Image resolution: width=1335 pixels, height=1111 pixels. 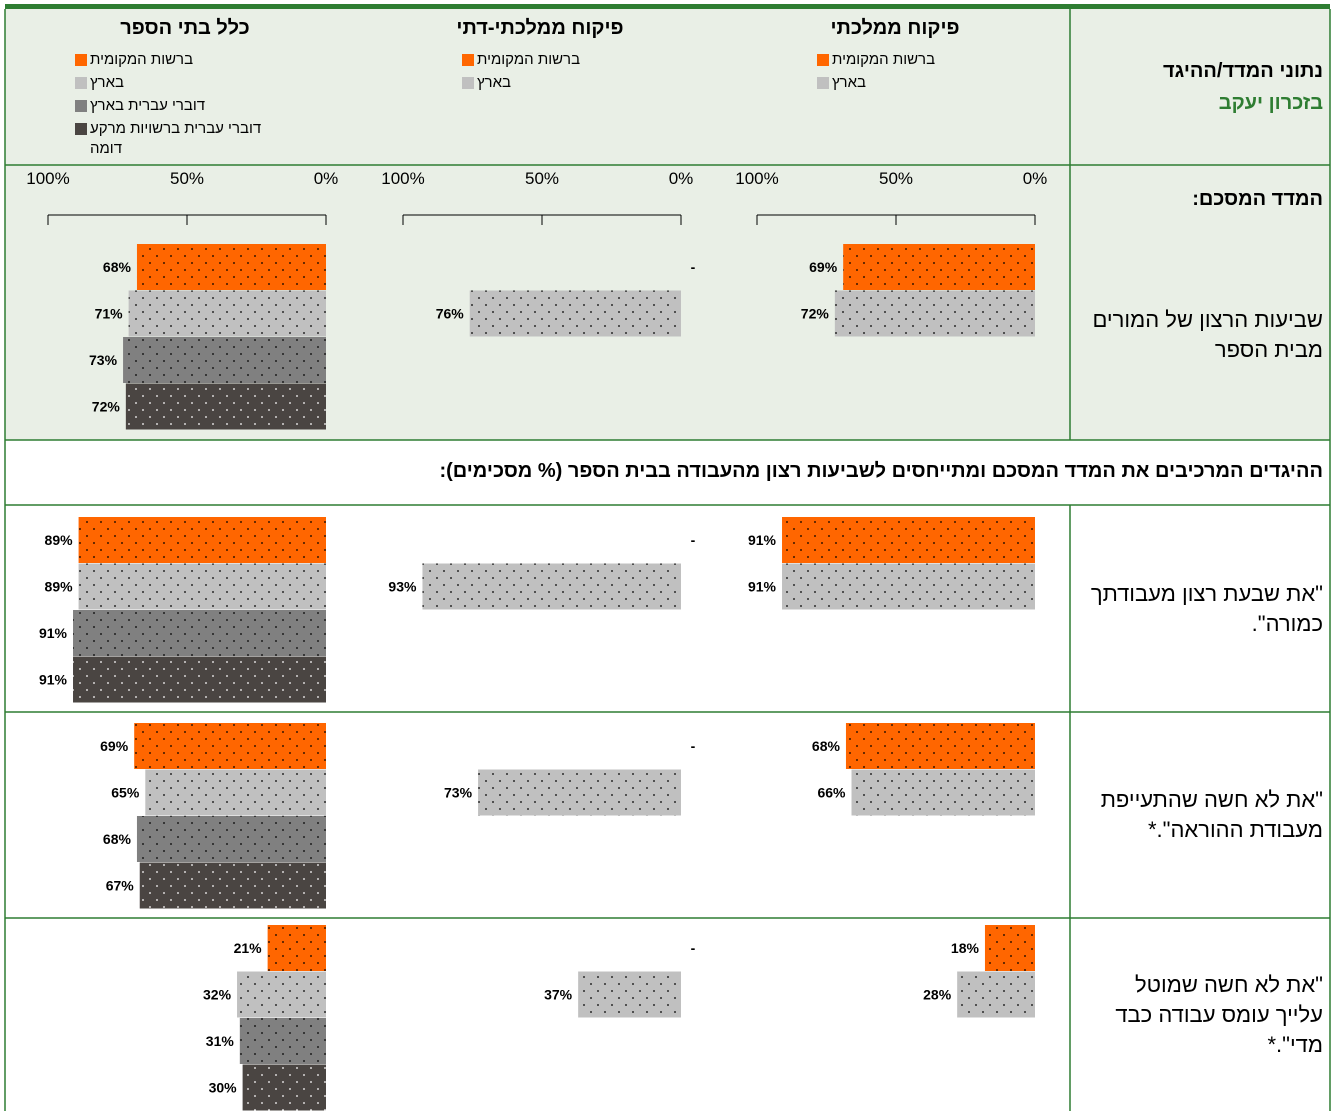 What do you see at coordinates (148, 105) in the screenshot?
I see `legend-label: דוברי עברית בארץ` at bounding box center [148, 105].